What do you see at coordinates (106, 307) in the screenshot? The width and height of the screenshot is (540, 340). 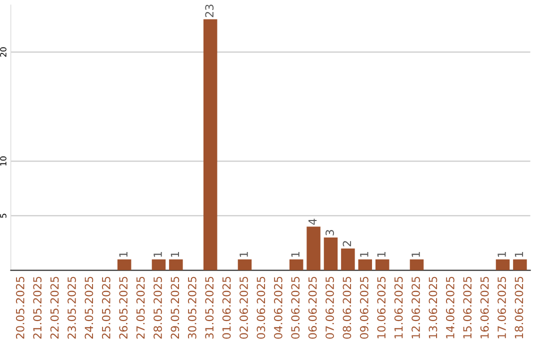 I see `x-tick-label: 25.05.2025` at bounding box center [106, 307].